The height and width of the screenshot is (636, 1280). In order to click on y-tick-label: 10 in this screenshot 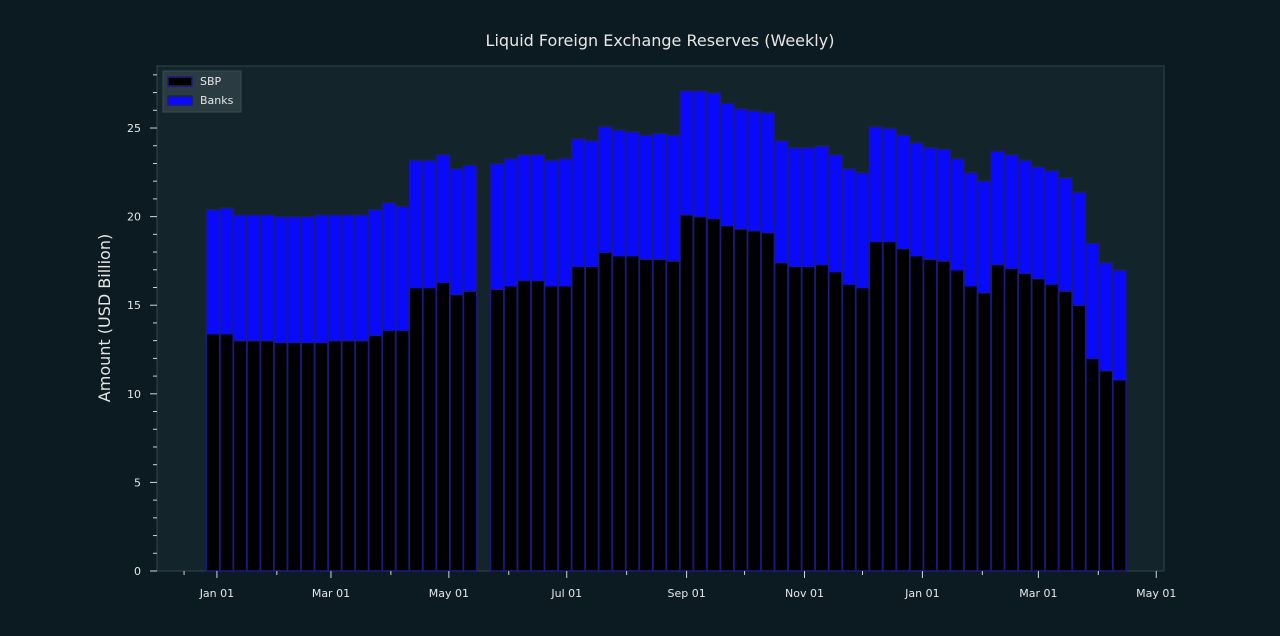, I will do `click(134, 394)`.